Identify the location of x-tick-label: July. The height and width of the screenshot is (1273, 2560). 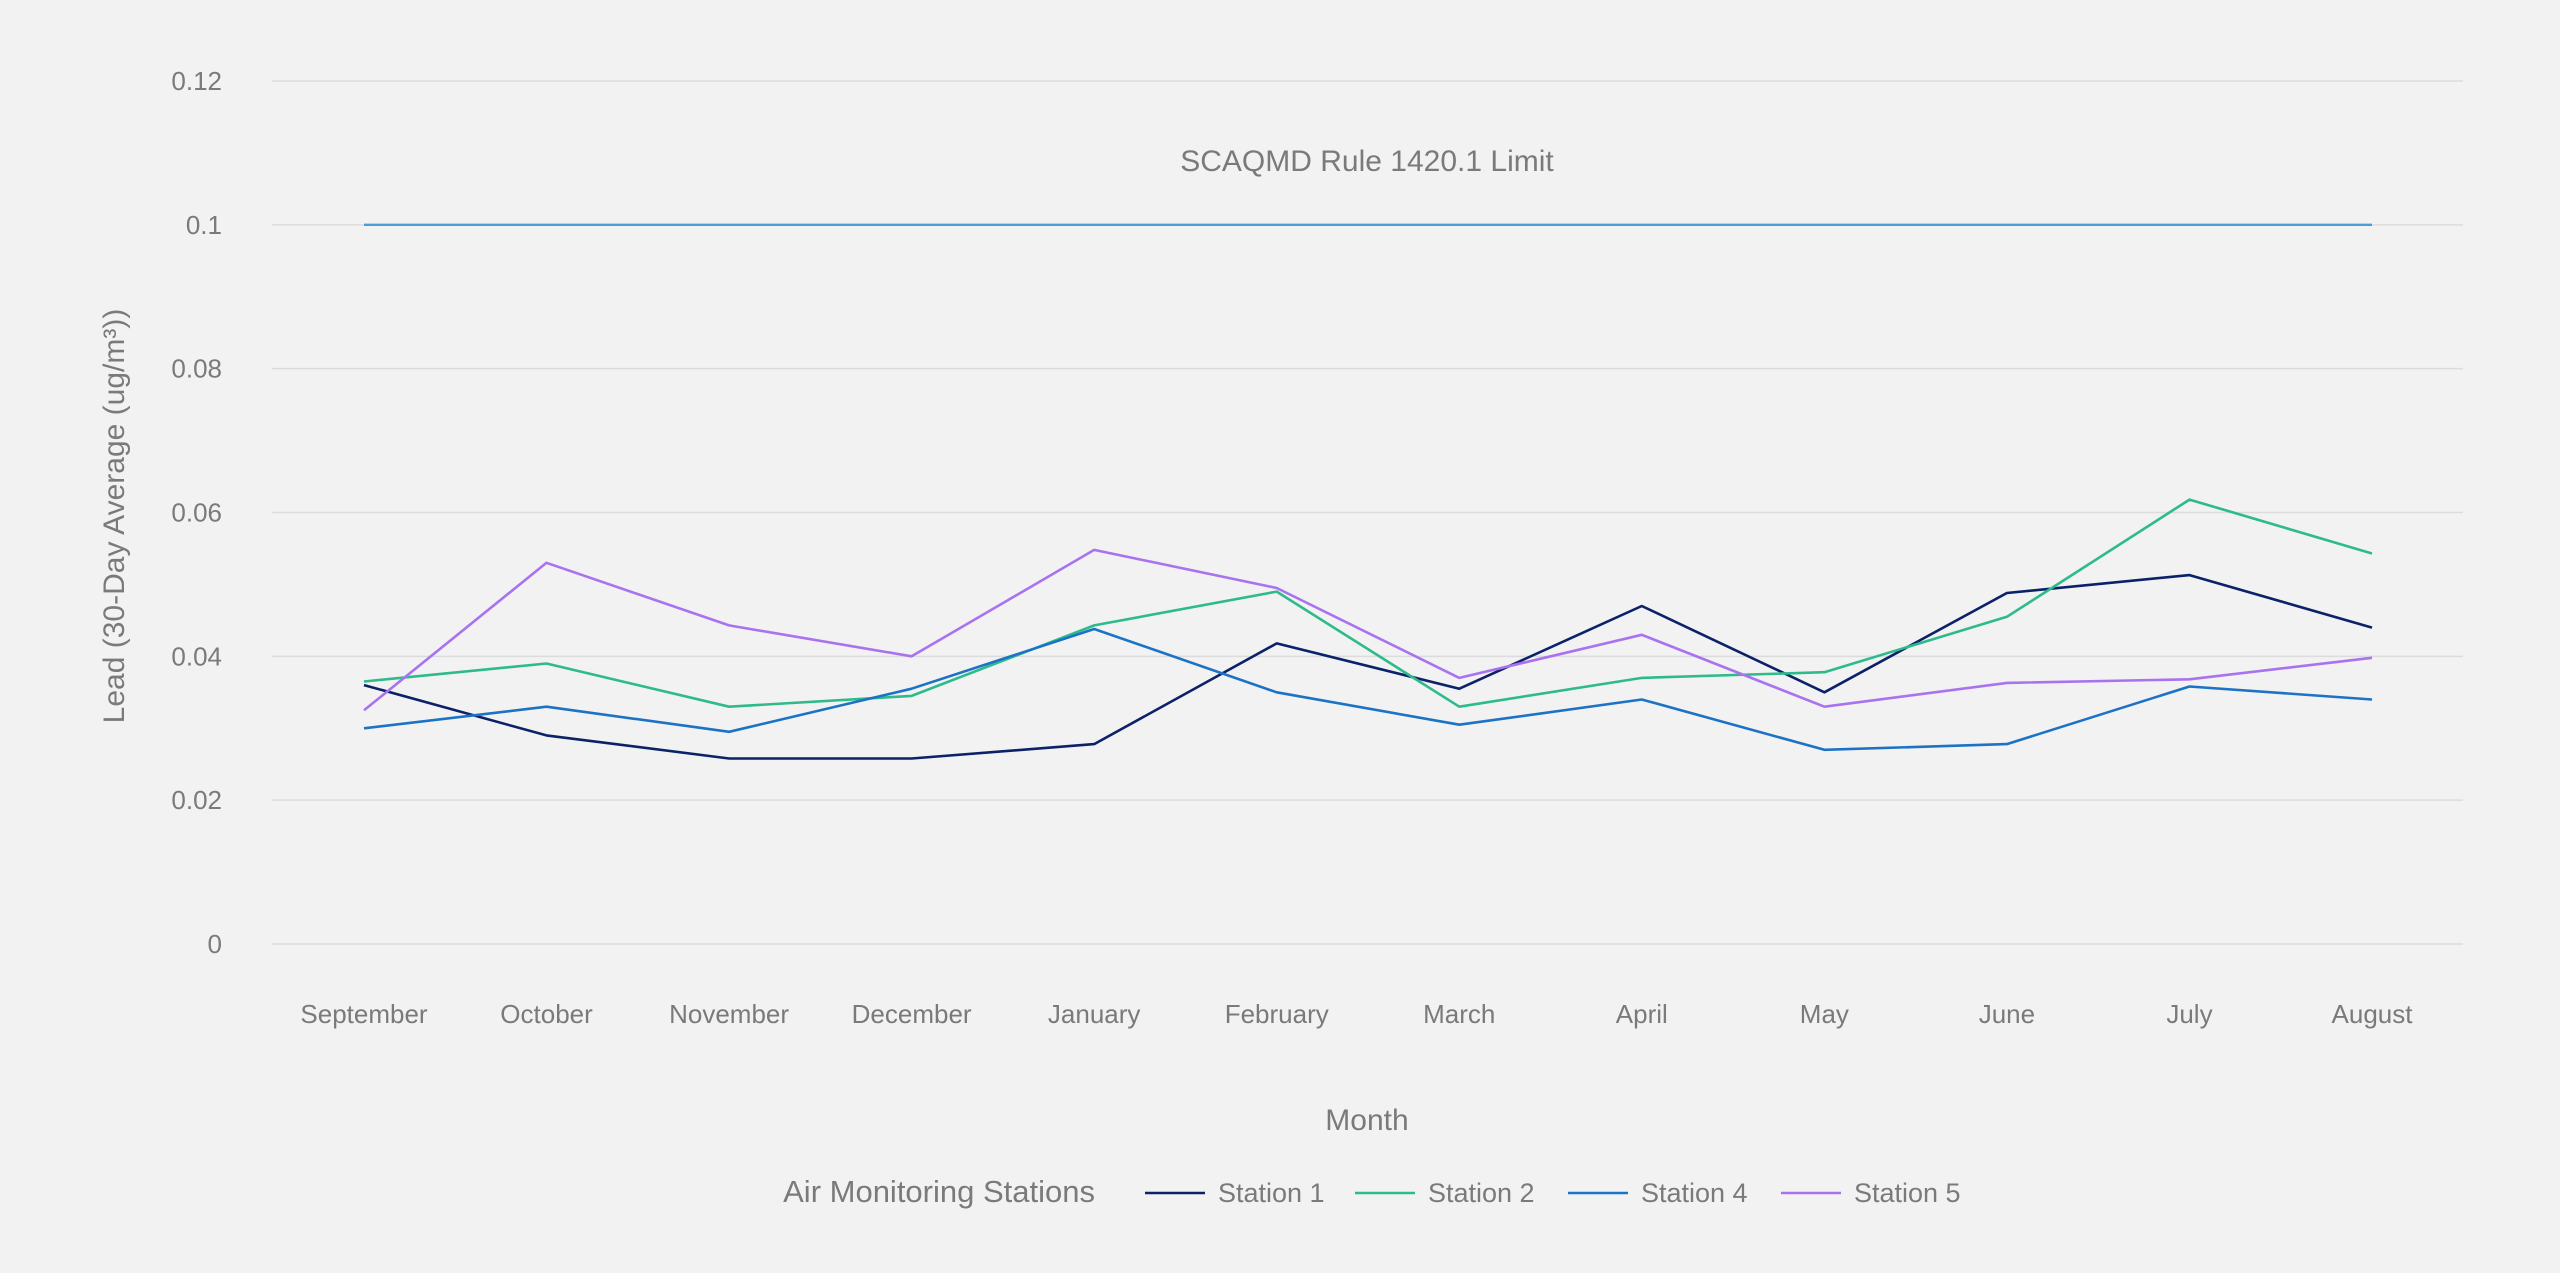
(2189, 1014).